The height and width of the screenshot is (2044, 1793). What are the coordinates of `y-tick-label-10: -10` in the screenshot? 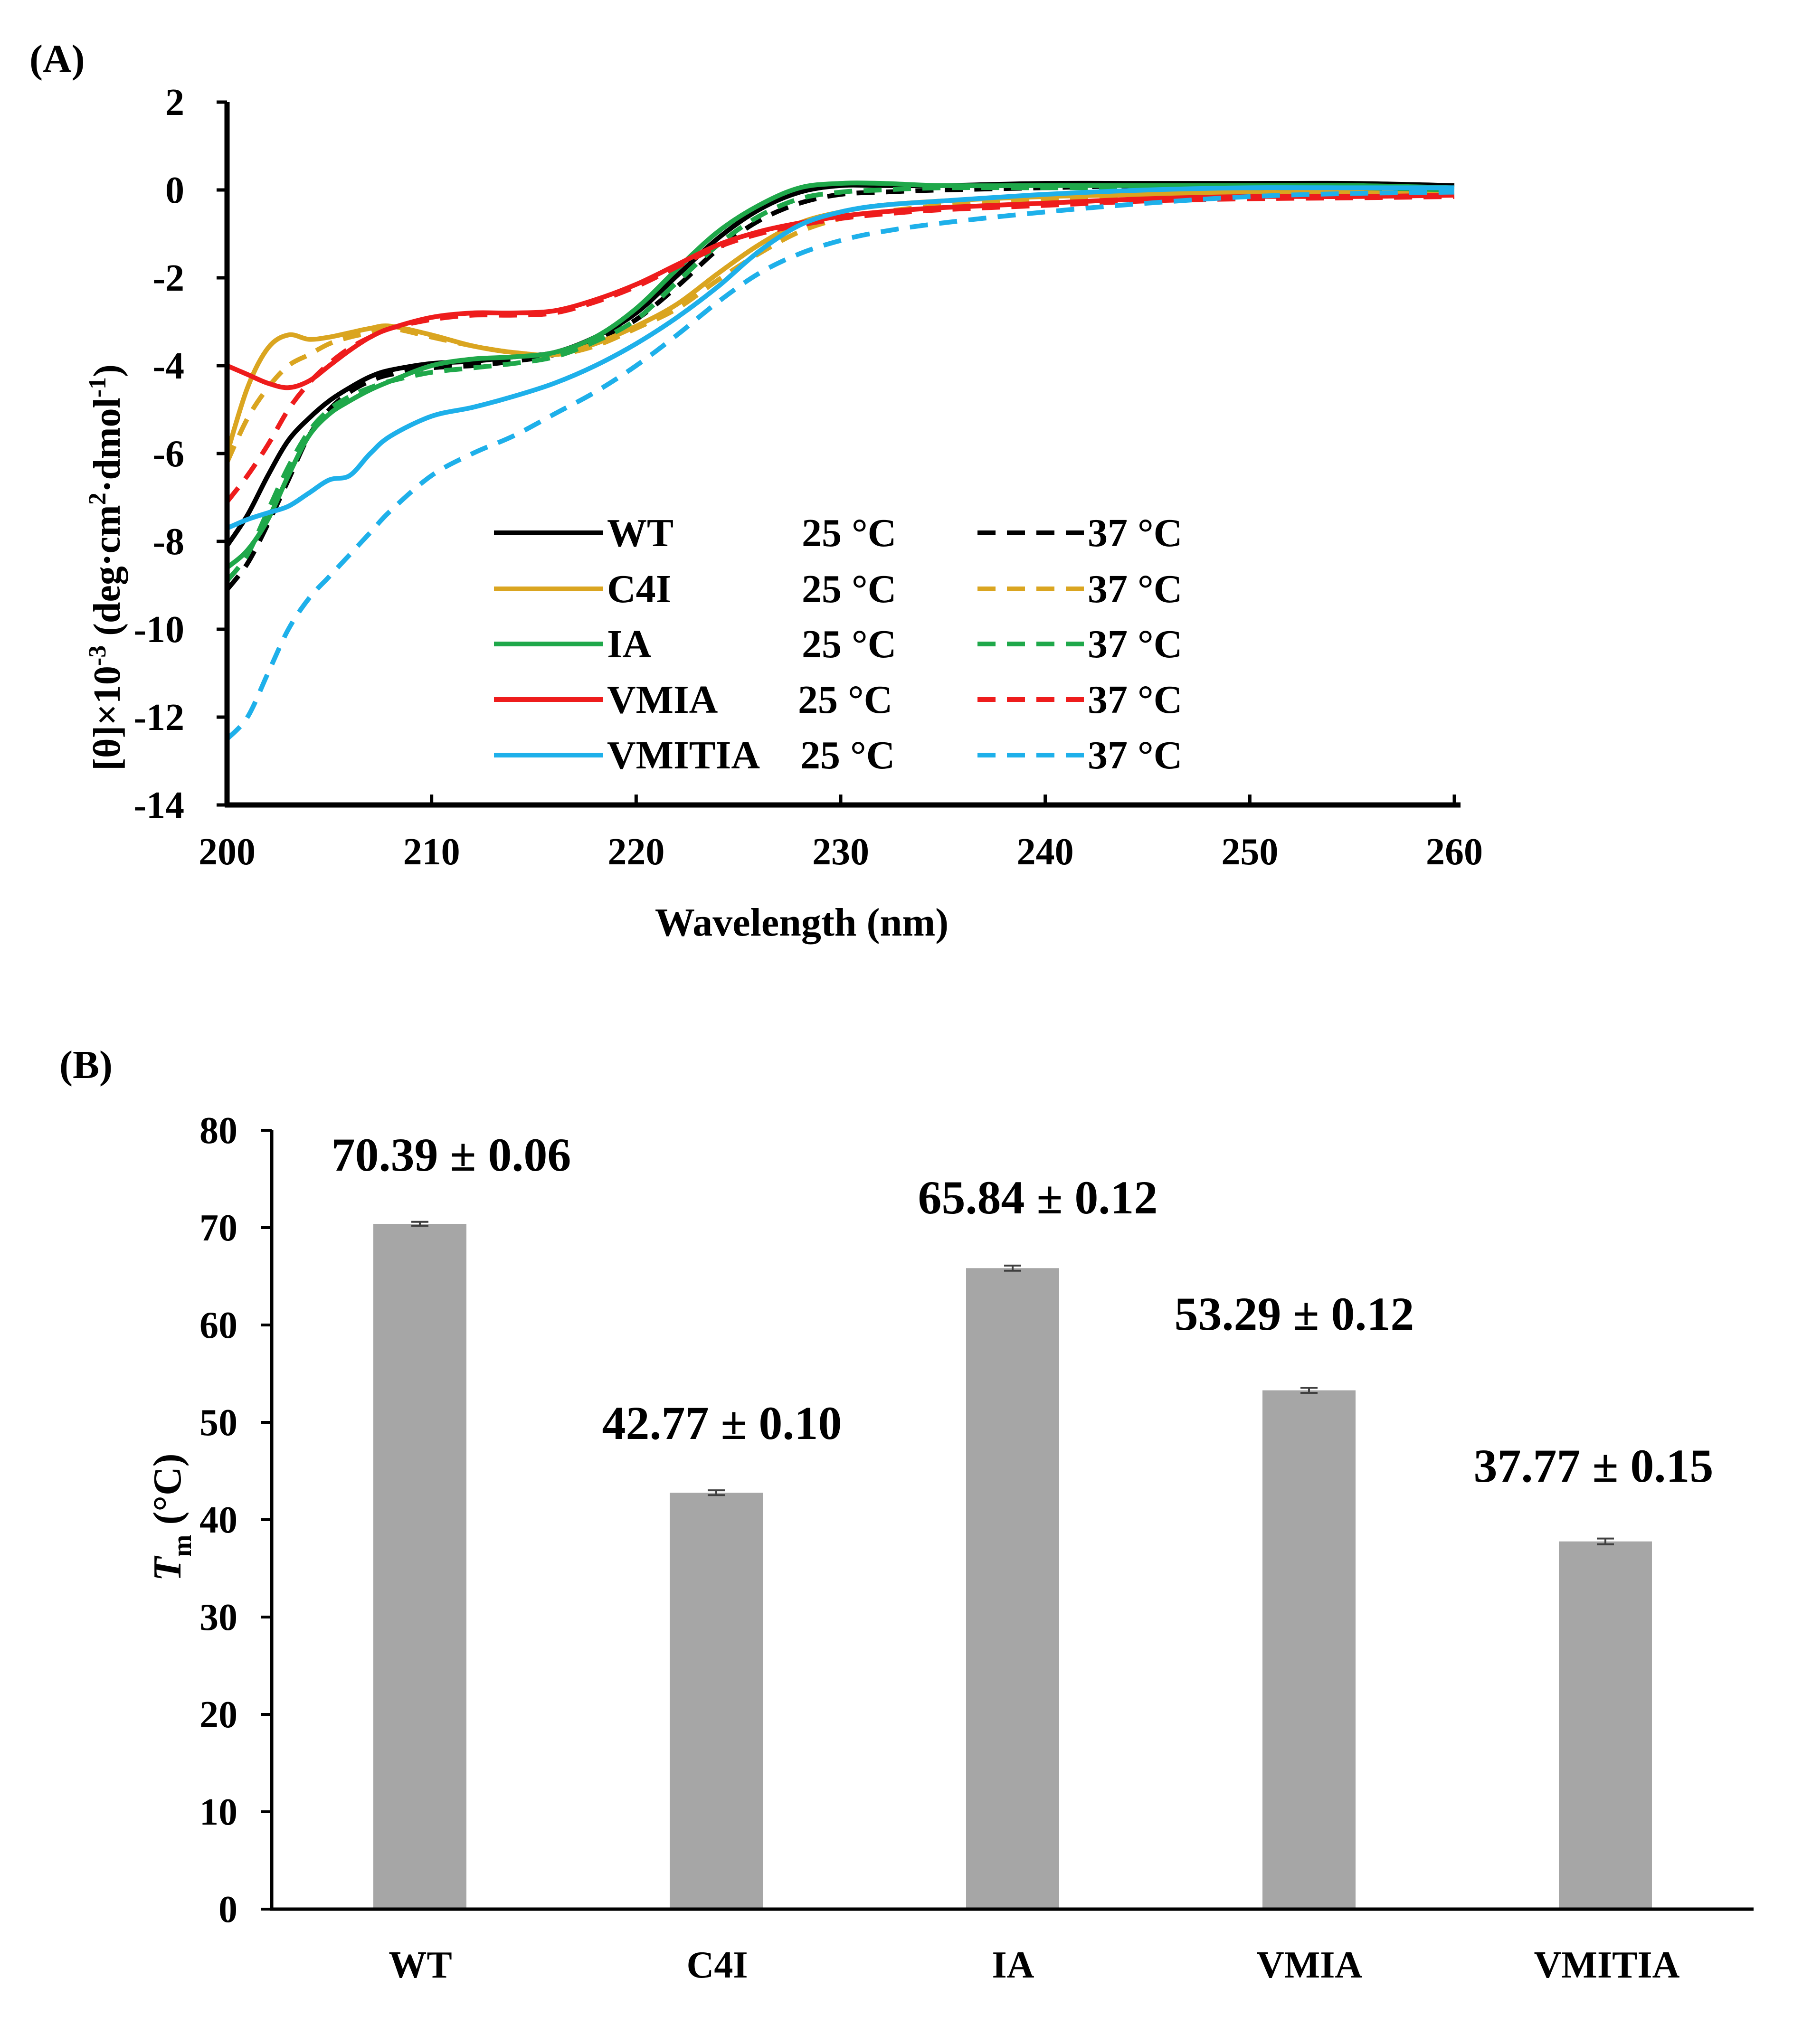 It's located at (158, 630).